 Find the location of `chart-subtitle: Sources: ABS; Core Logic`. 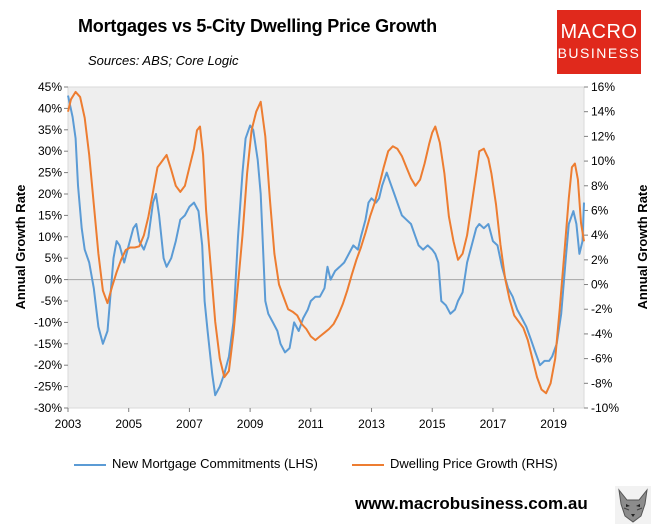

chart-subtitle: Sources: ABS; Core Logic is located at coordinates (163, 60).